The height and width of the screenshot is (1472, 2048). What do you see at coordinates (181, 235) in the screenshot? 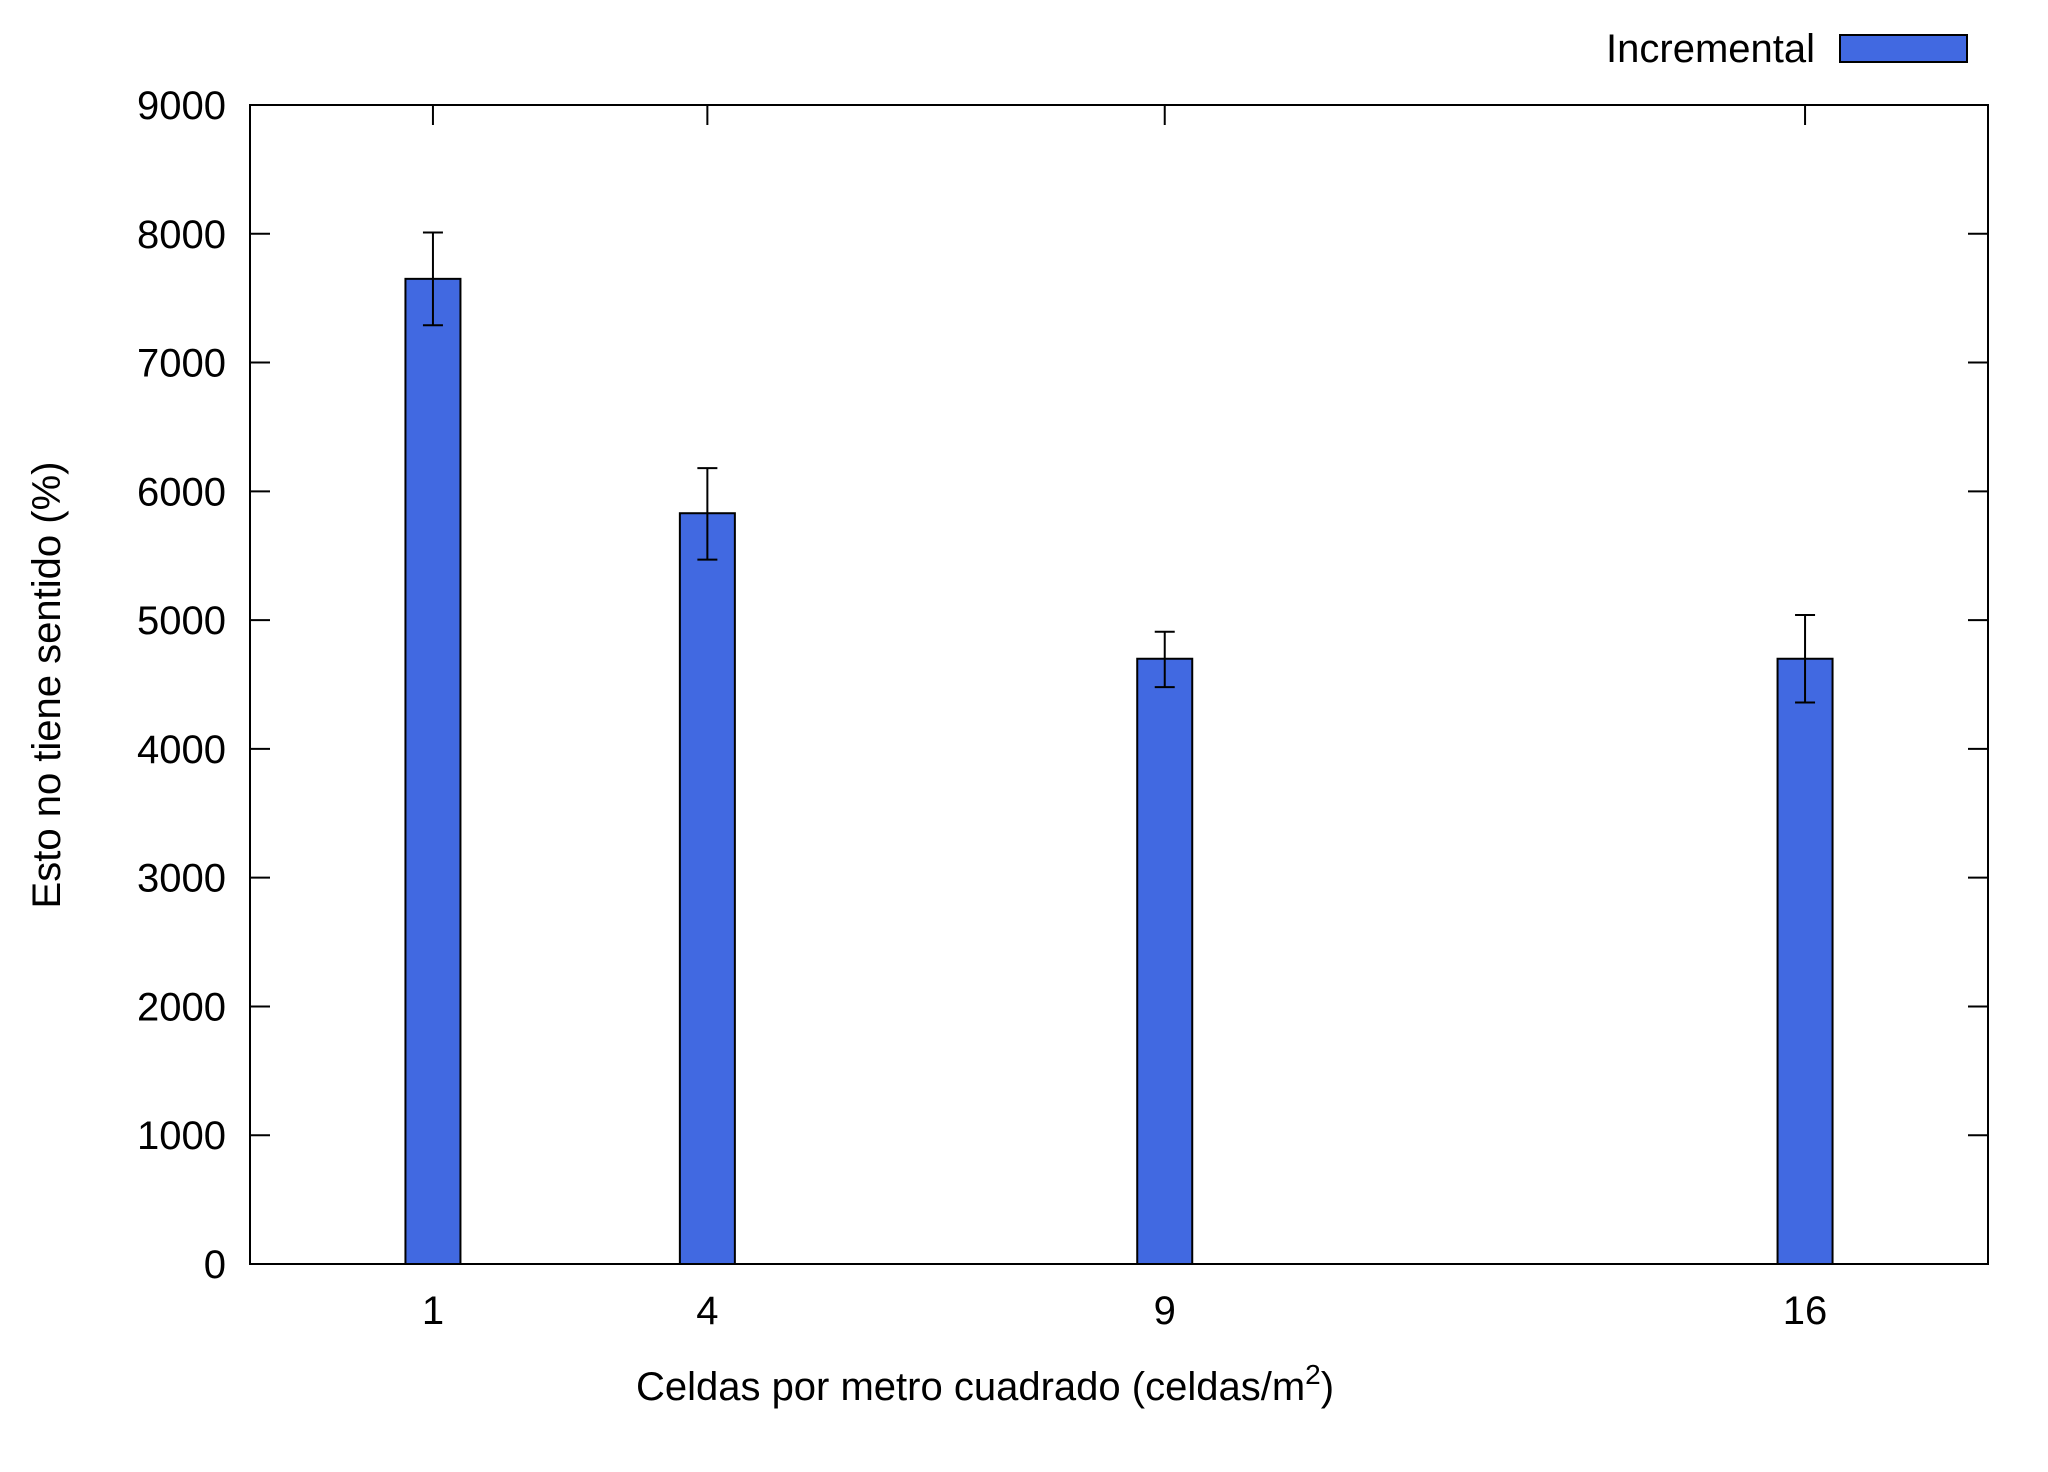
I see `y-tick-label: 8000` at bounding box center [181, 235].